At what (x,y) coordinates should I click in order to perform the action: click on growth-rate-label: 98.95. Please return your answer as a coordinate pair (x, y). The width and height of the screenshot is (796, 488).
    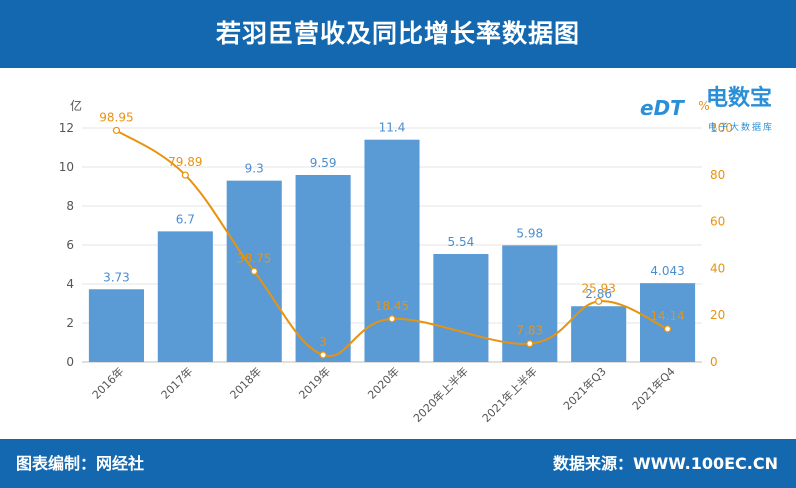
    Looking at the image, I should click on (116, 117).